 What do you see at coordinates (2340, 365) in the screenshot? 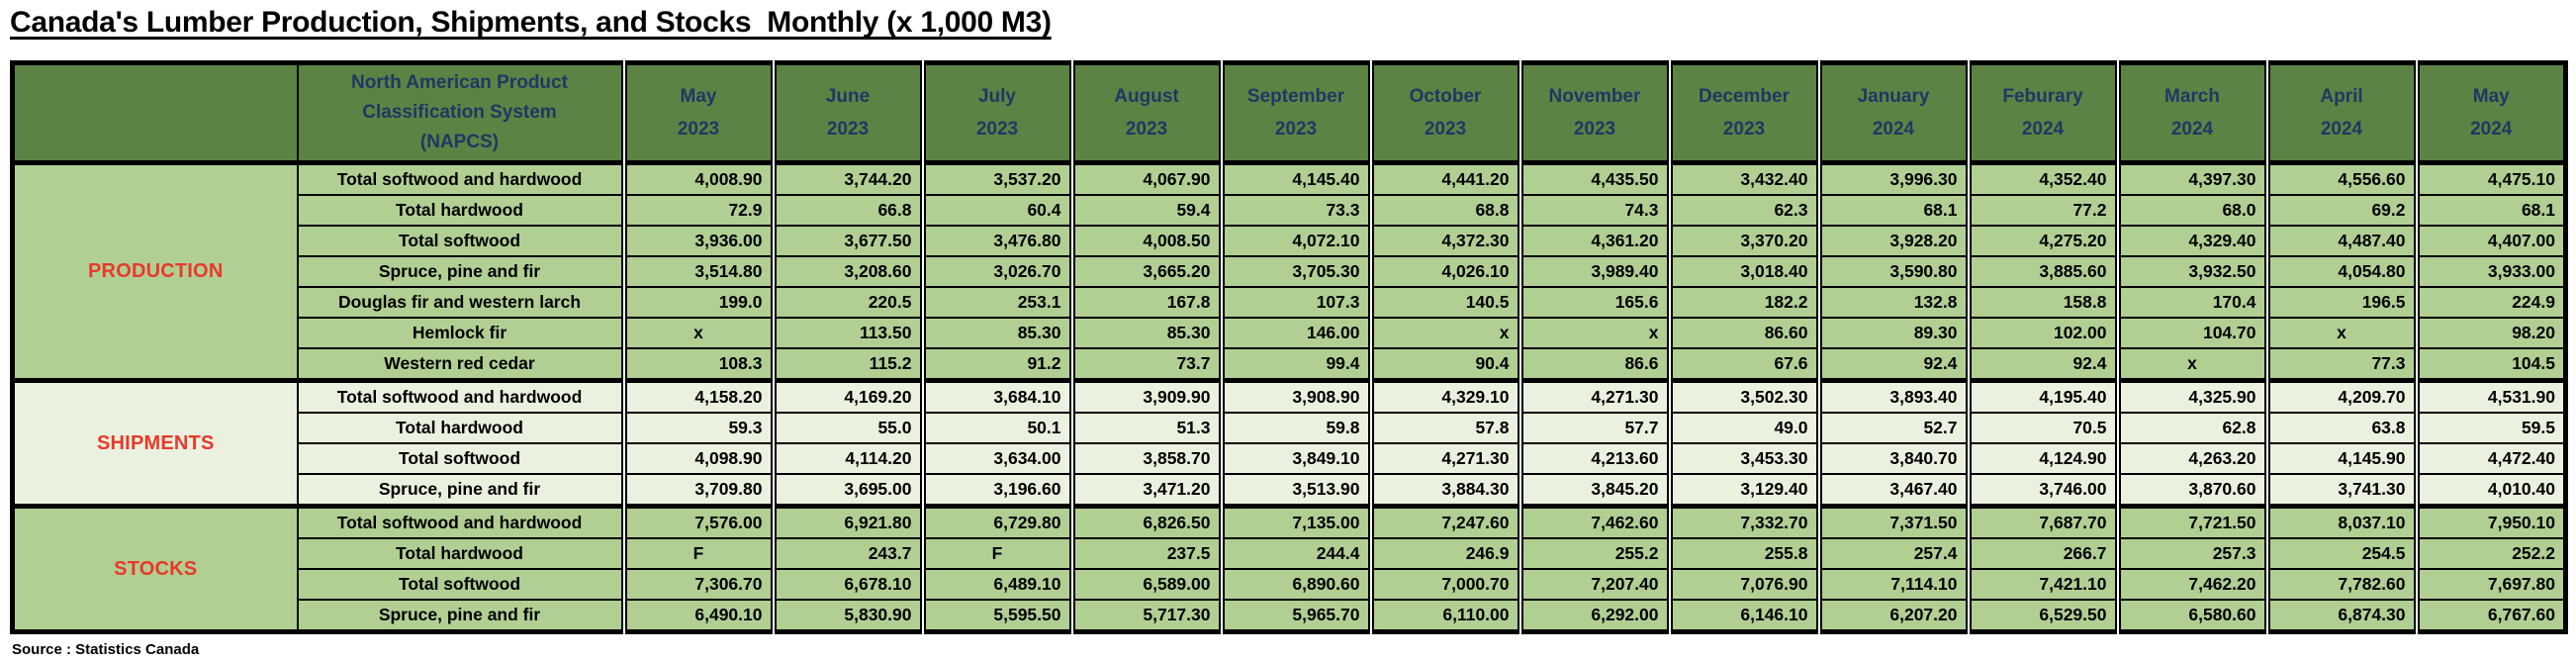
I see `value-cell: 77.3` at bounding box center [2340, 365].